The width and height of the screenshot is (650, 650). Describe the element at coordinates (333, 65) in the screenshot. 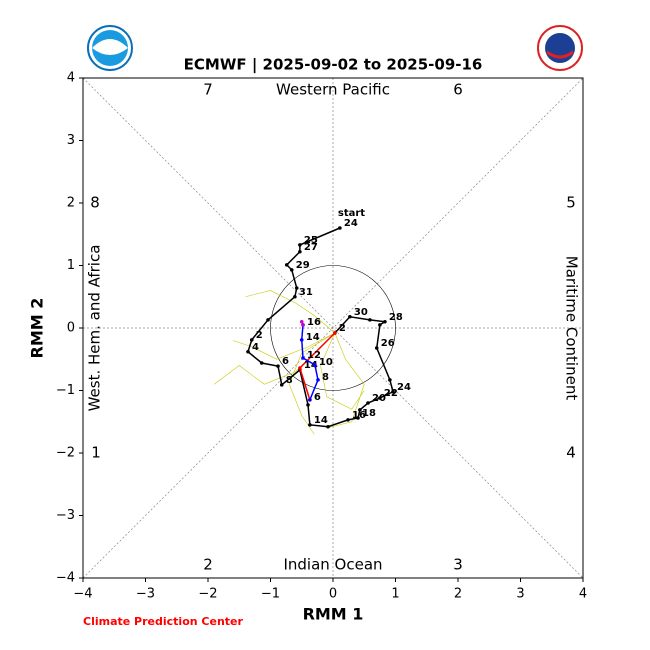

I see `chart-title: ECMWF | 2025-09-02 to 2025-09-16` at that location.